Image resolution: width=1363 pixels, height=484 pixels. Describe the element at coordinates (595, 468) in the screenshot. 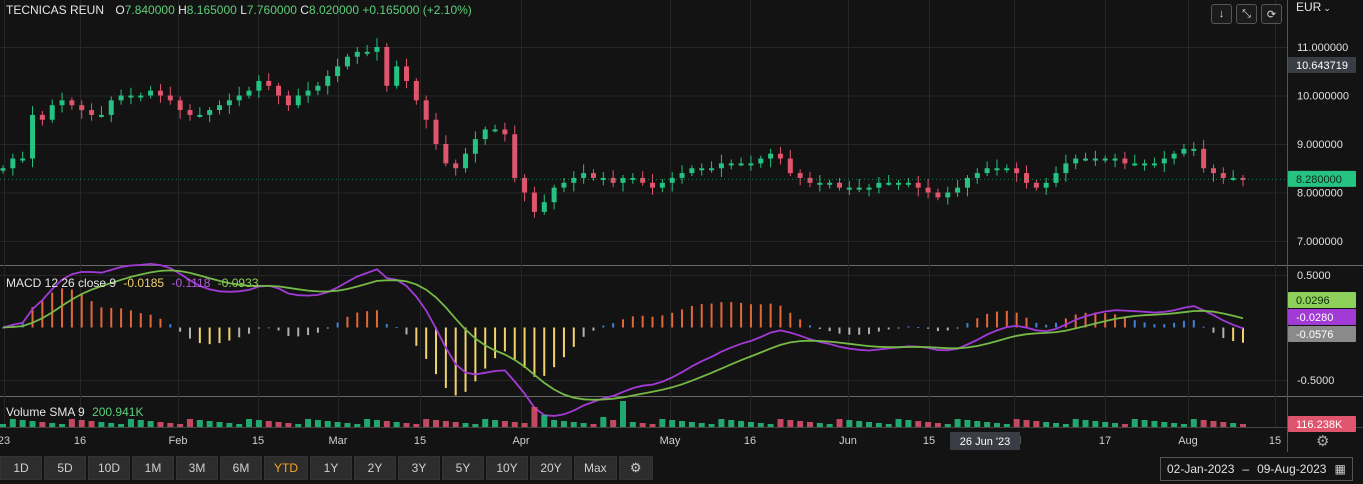

I see `timeframe-max: Max` at that location.